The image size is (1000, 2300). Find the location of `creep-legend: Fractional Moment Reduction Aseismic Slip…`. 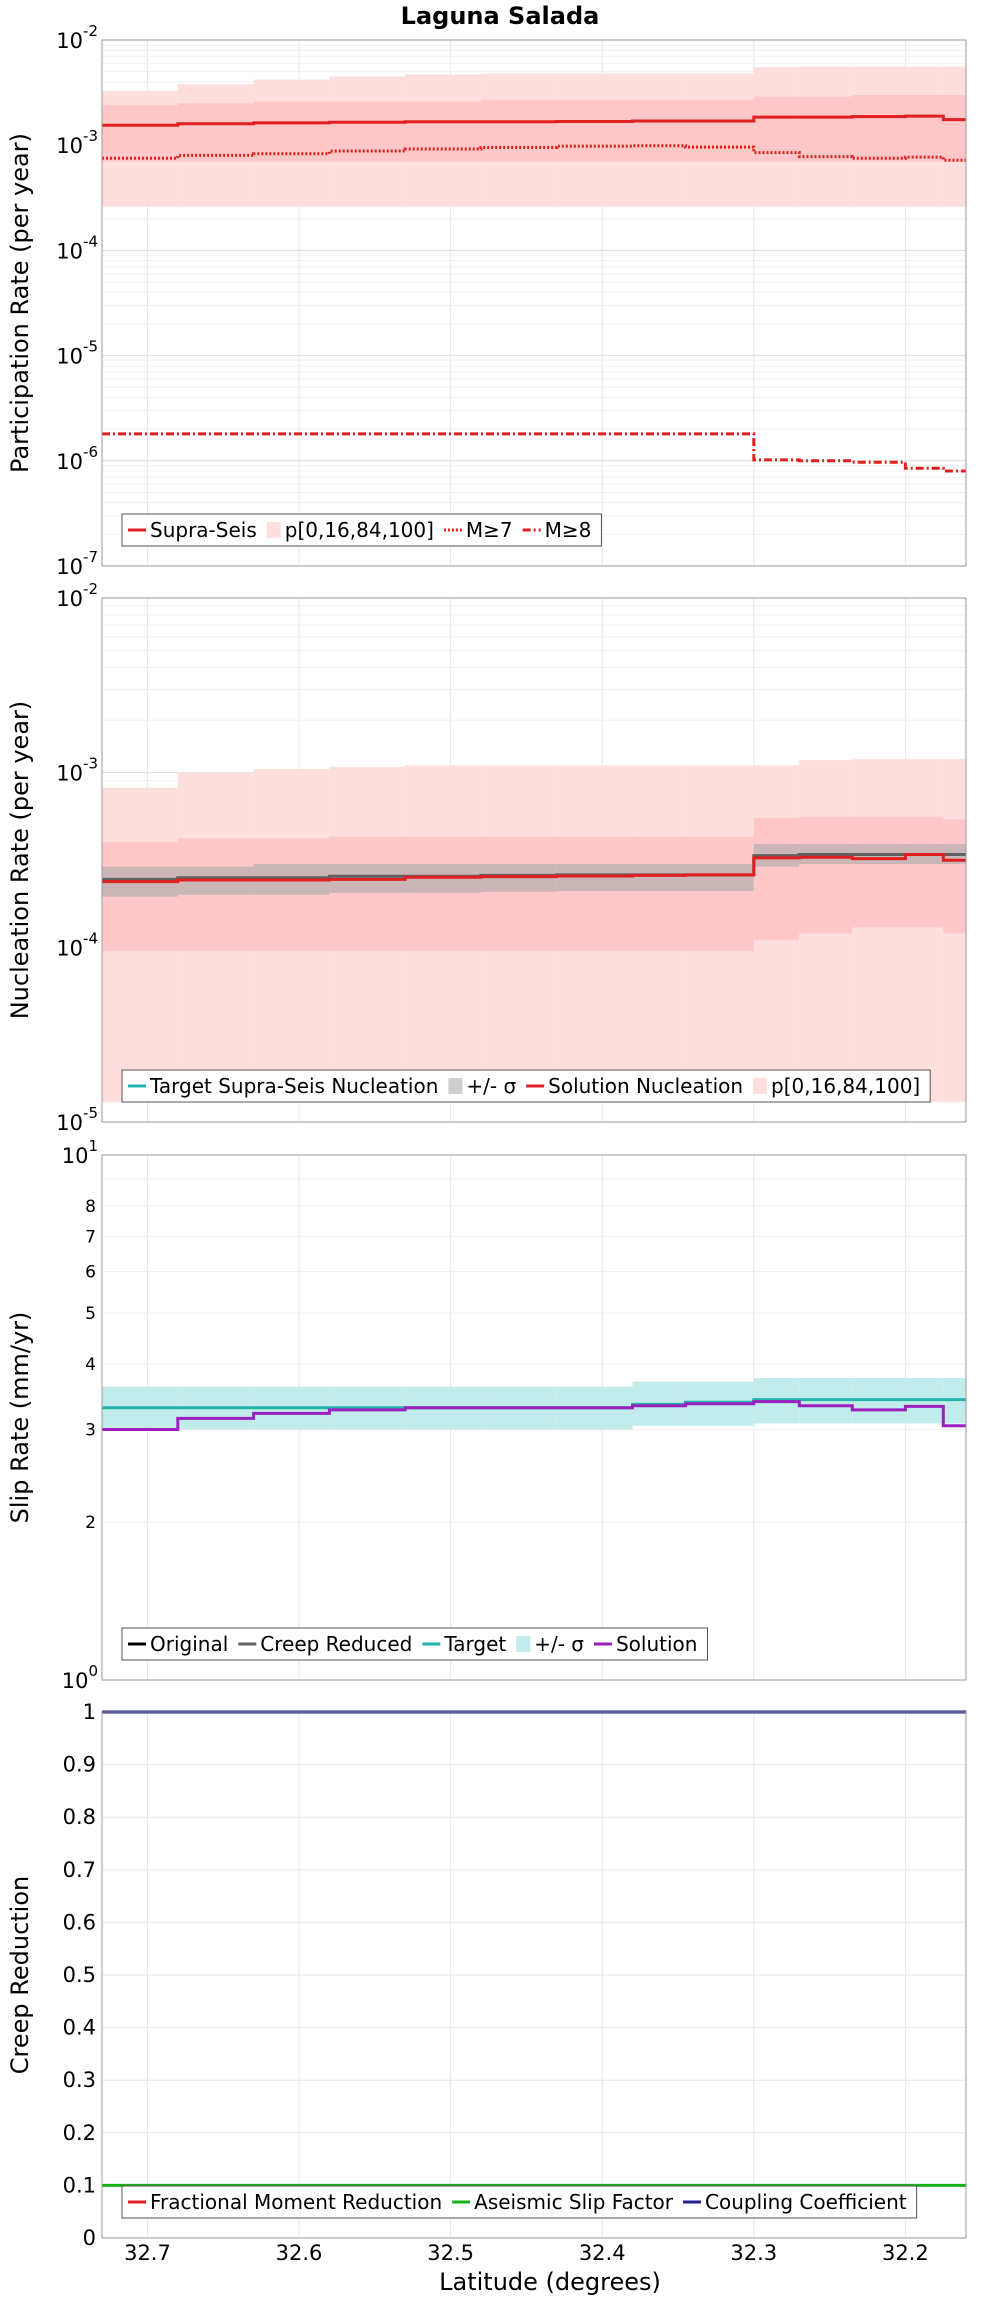

creep-legend: Fractional Moment Reduction Aseismic Slip… is located at coordinates (519, 2202).